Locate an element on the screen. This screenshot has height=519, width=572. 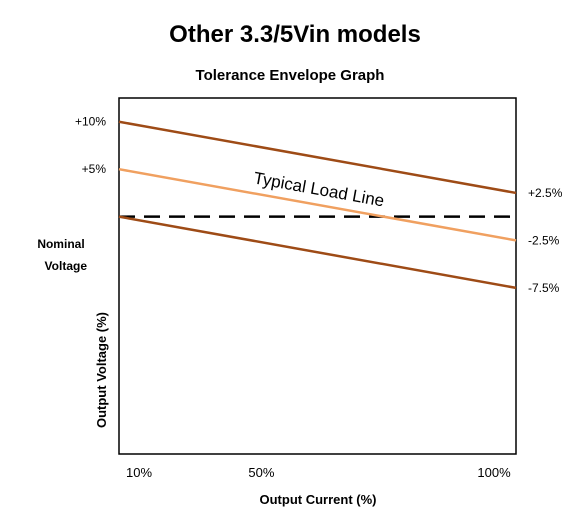
nominal-voltage-label: Nominal Voltage is located at coordinates (62, 255).